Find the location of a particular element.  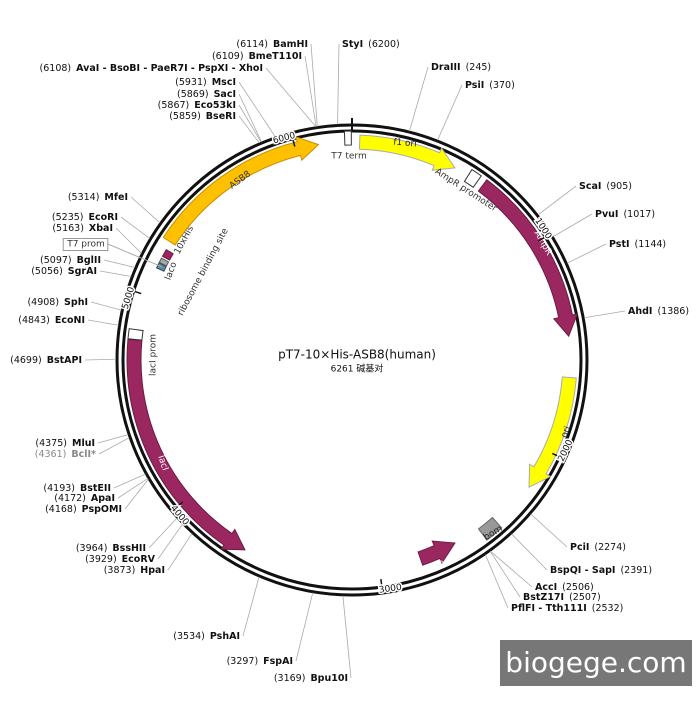

site-name: ApaI is located at coordinates (103, 498).